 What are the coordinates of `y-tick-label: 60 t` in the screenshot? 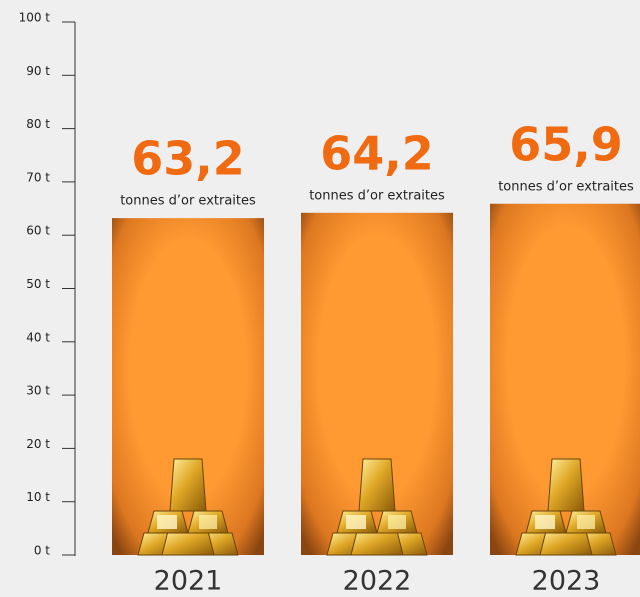 It's located at (38, 231).